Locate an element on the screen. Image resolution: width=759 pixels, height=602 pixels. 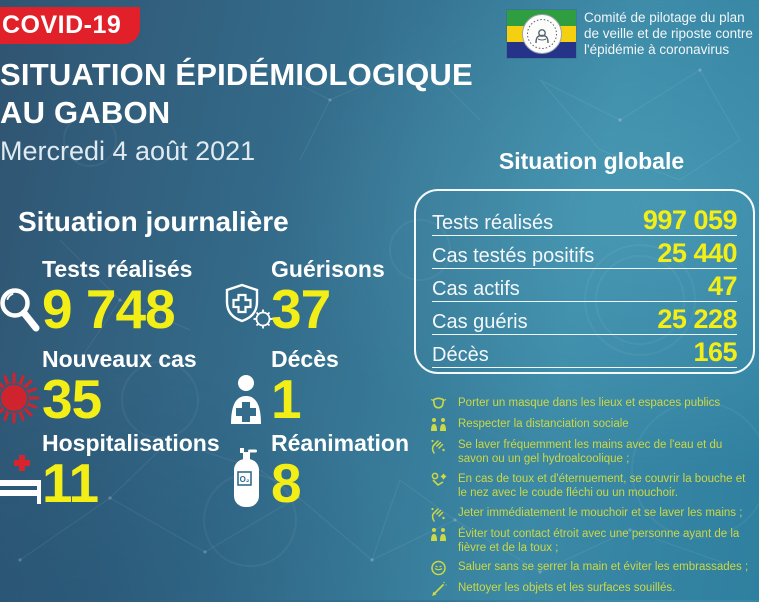
stat-label: Tests réalisés is located at coordinates (117, 269).